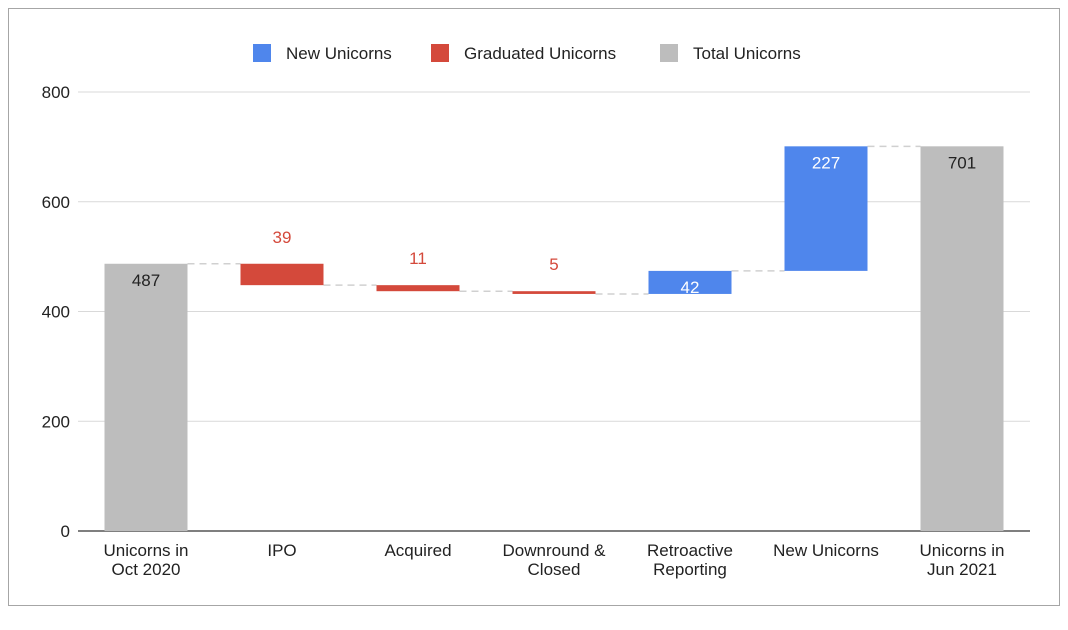  I want to click on x-category-label: Reporting, so click(690, 569).